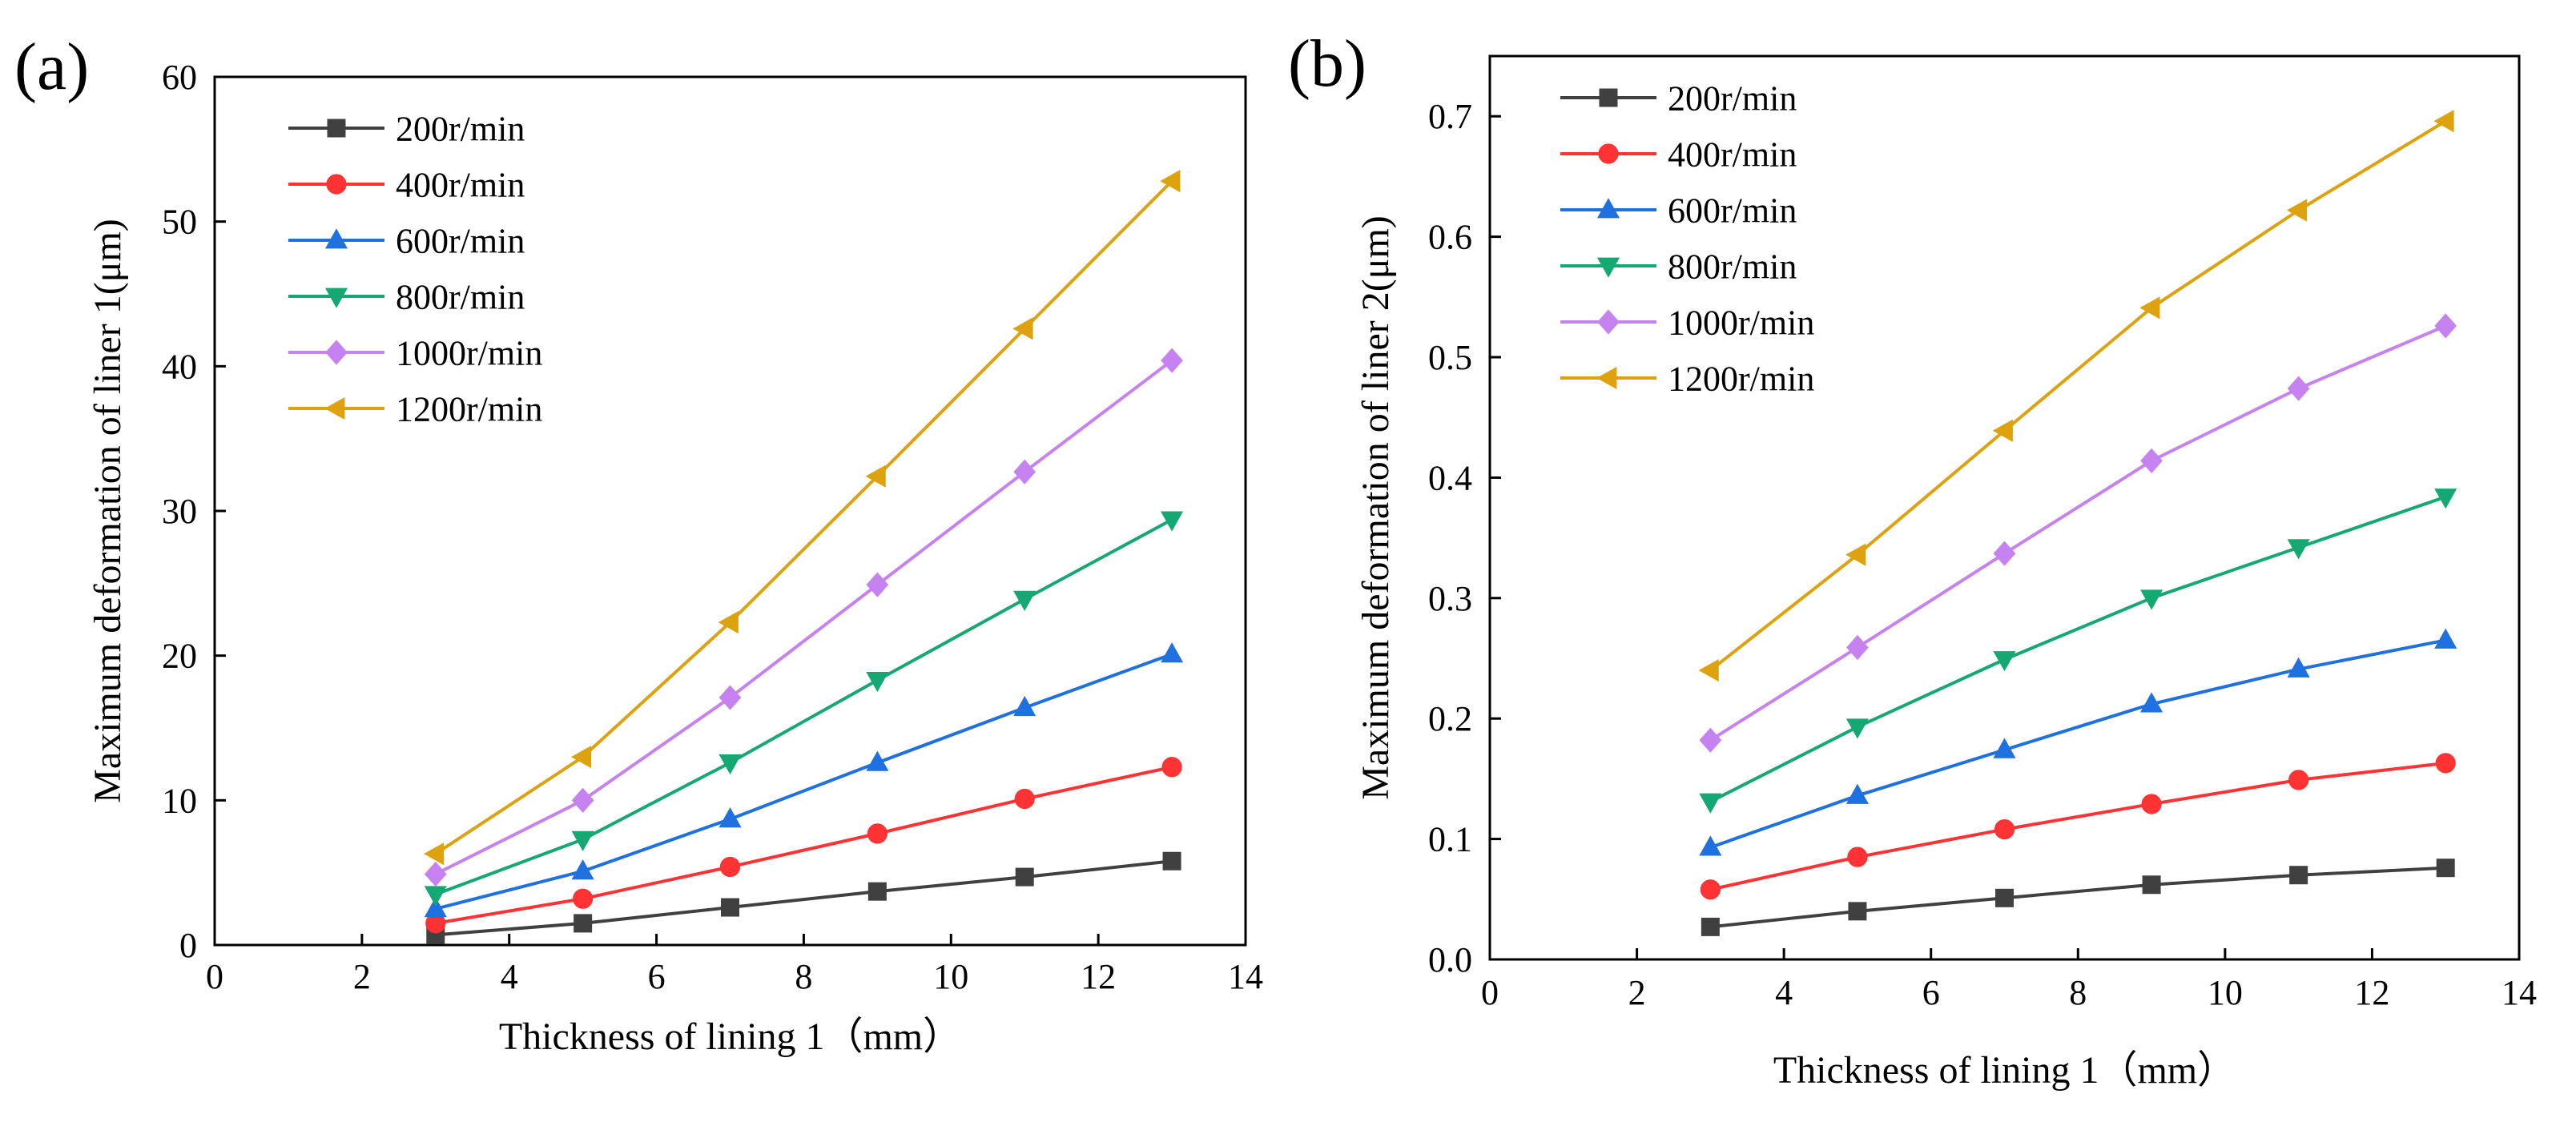  What do you see at coordinates (179, 800) in the screenshot?
I see `y-tick-label: 10` at bounding box center [179, 800].